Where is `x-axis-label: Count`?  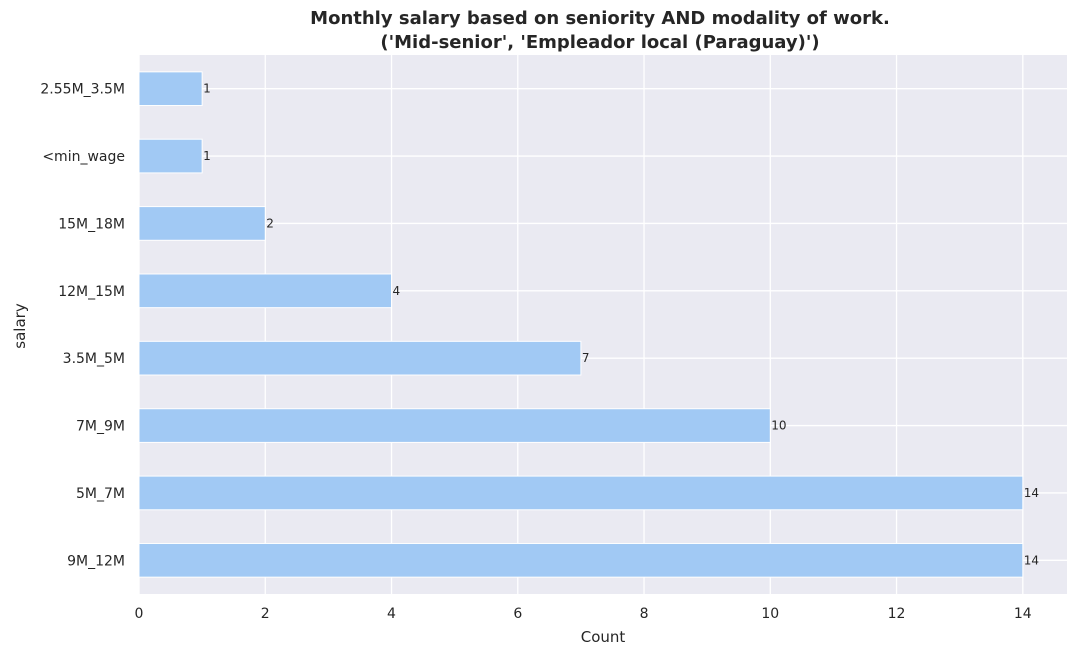 x-axis-label: Count is located at coordinates (603, 637).